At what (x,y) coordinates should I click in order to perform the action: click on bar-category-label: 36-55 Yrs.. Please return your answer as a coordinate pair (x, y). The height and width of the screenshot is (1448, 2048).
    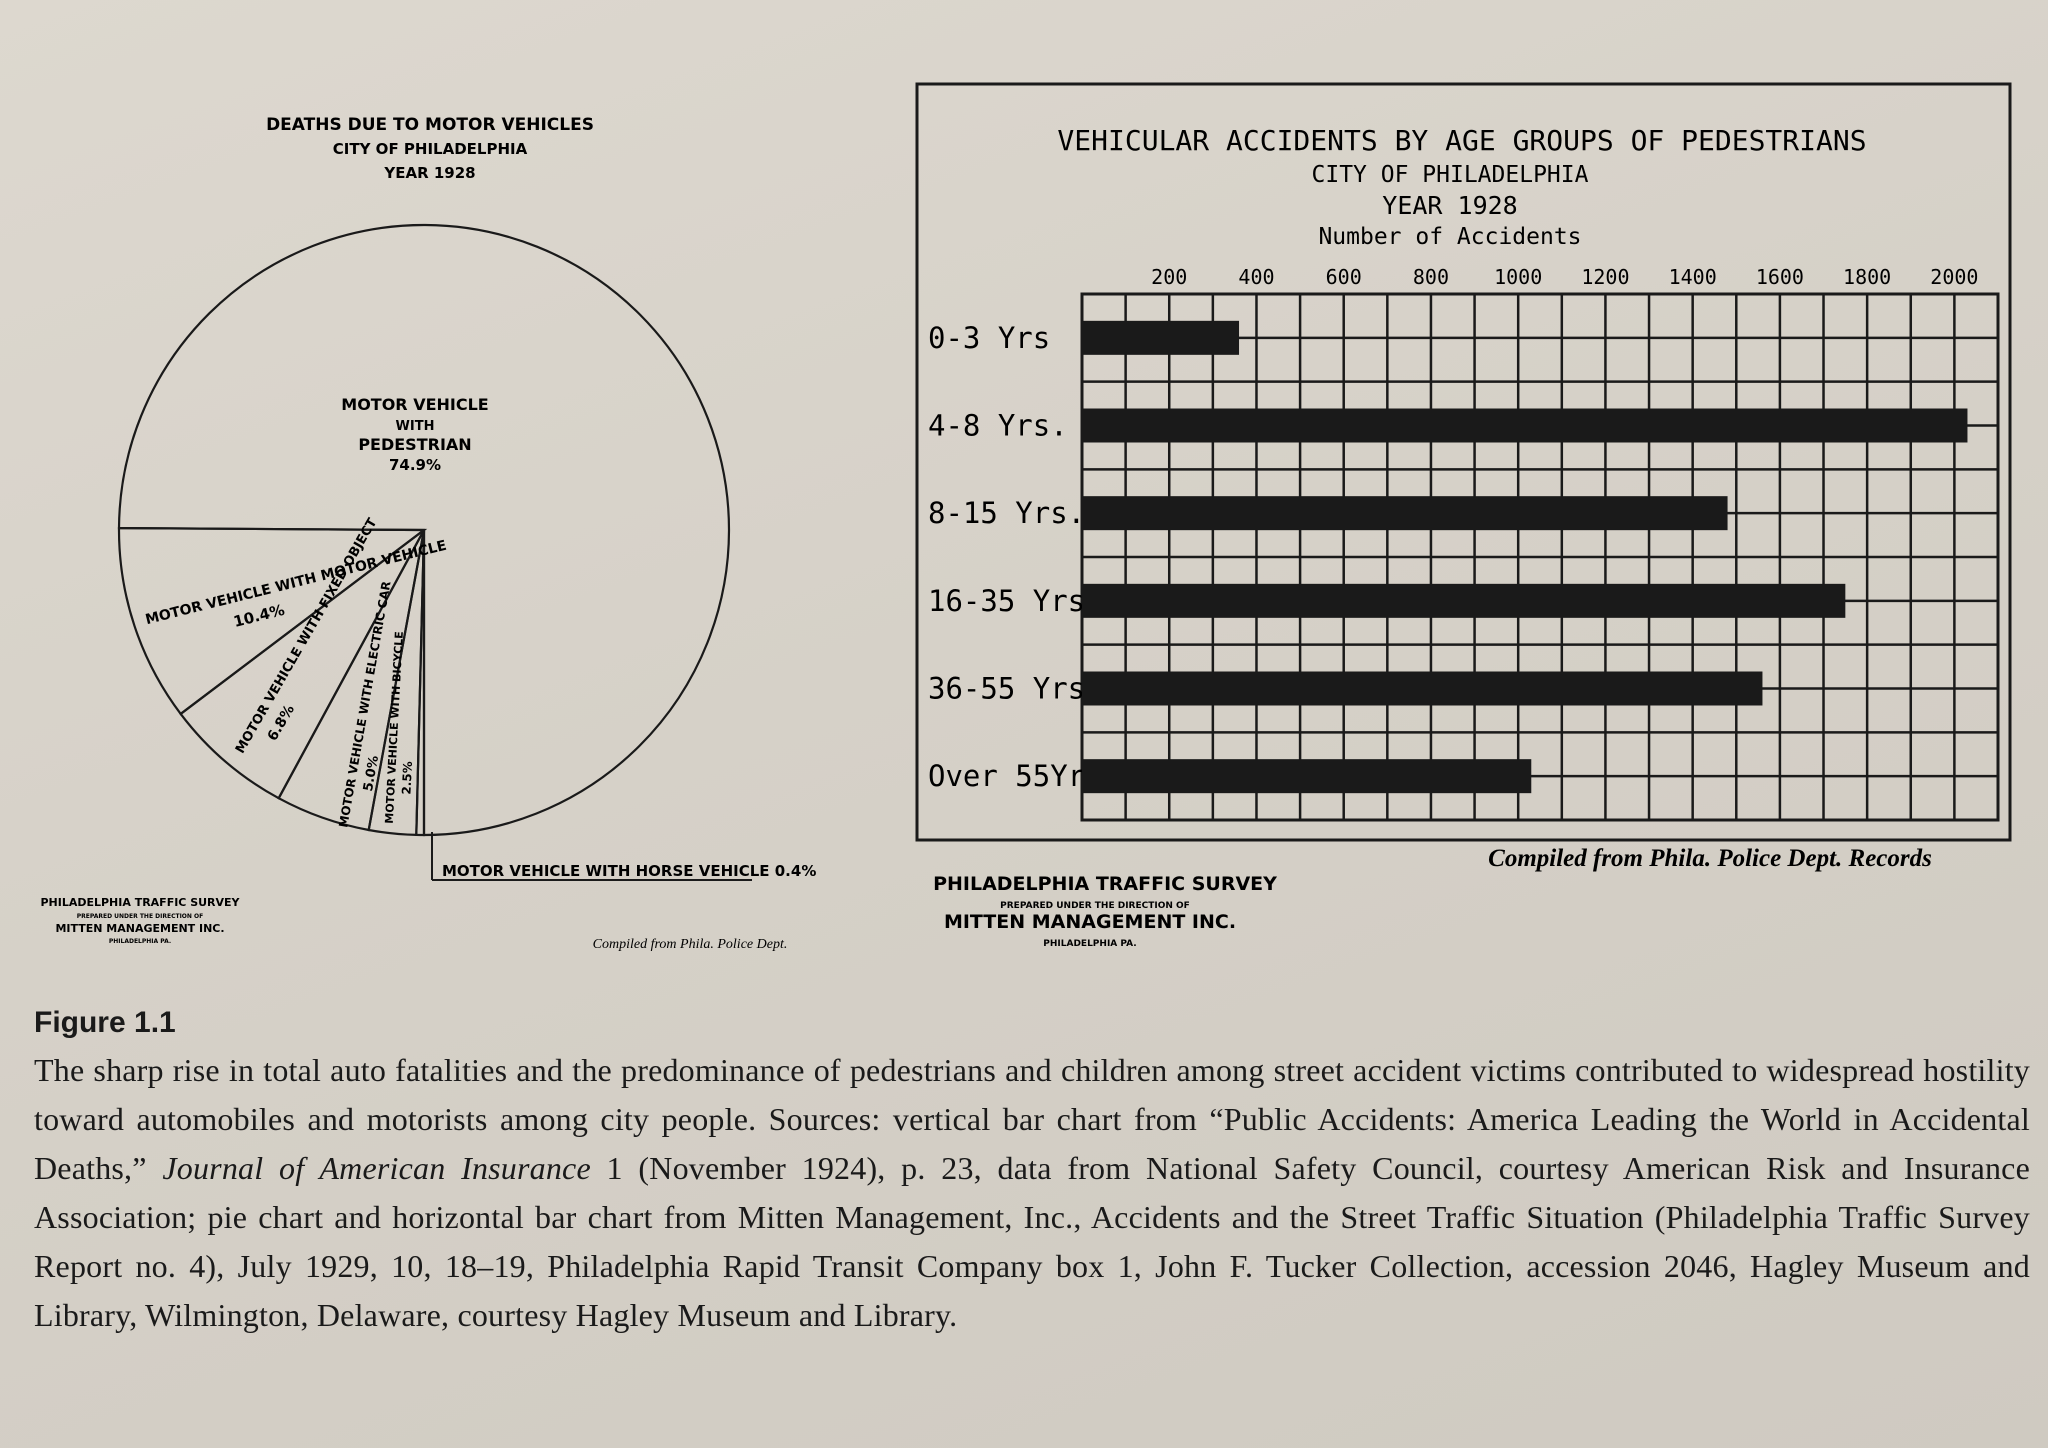
    Looking at the image, I should click on (1015, 689).